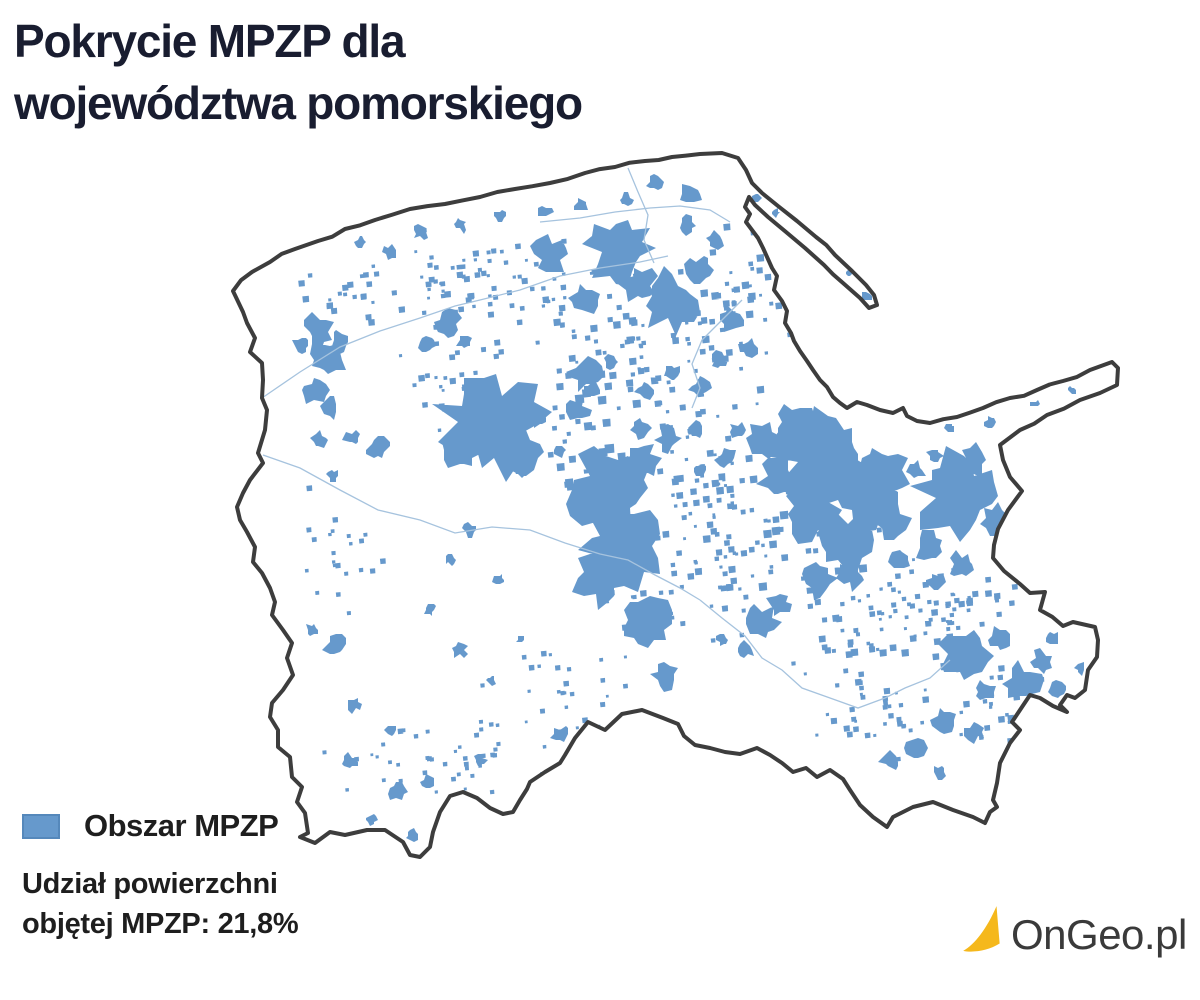 This screenshot has width=1200, height=1000. Describe the element at coordinates (1099, 934) in the screenshot. I see `ongeo-logo-text: OnGeo.pl` at that location.